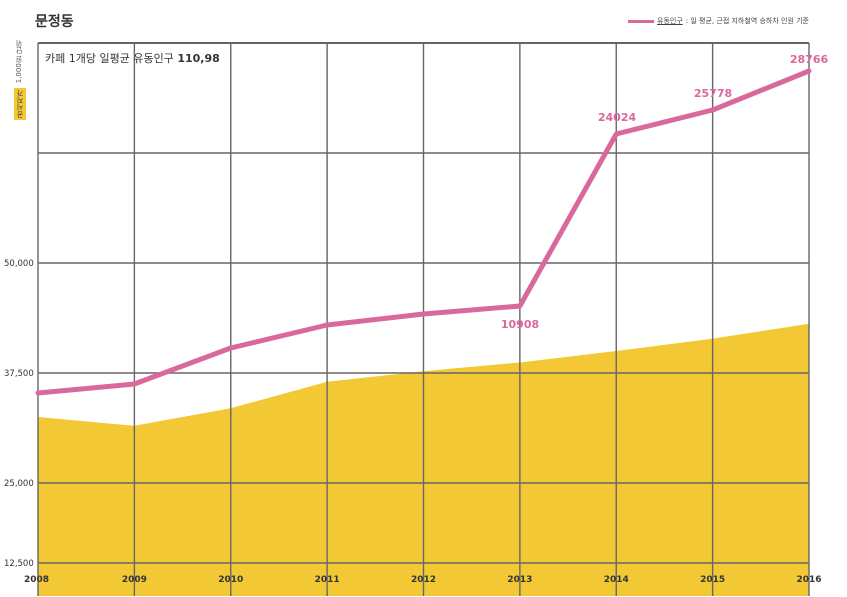  What do you see at coordinates (713, 93) in the screenshot?
I see `data-label: 25778` at bounding box center [713, 93].